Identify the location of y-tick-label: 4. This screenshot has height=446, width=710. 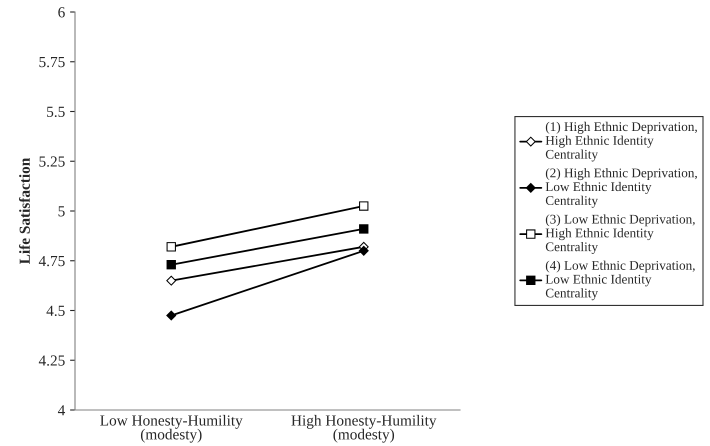
(62, 410).